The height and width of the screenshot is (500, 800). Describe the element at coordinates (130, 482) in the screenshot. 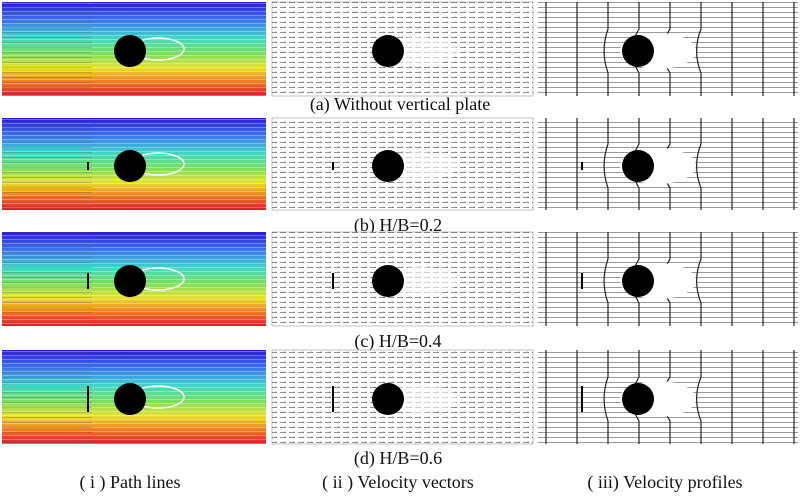

I see `column-label: ( i ) Path lines` at that location.